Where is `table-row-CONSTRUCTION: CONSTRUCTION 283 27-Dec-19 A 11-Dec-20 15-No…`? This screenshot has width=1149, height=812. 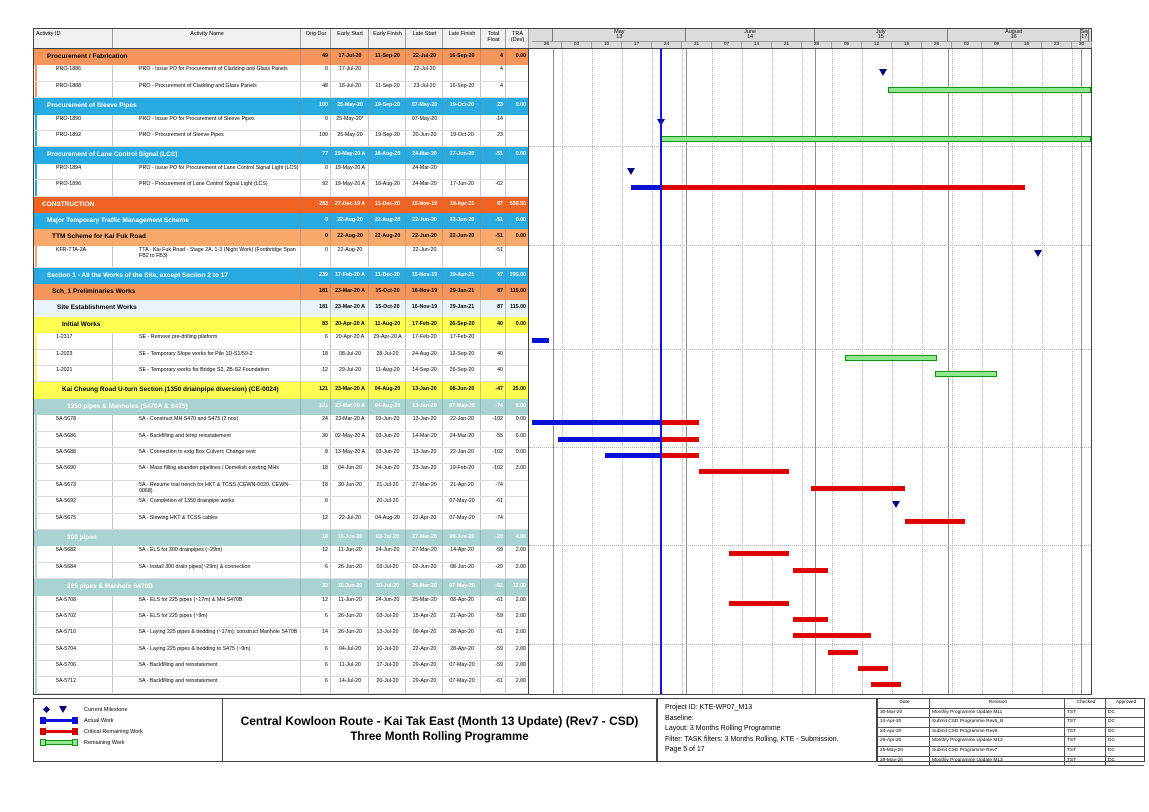
table-row-CONSTRUCTION: CONSTRUCTION 283 27-Dec-19 A 11-Dec-20 15-No… is located at coordinates (281, 204).